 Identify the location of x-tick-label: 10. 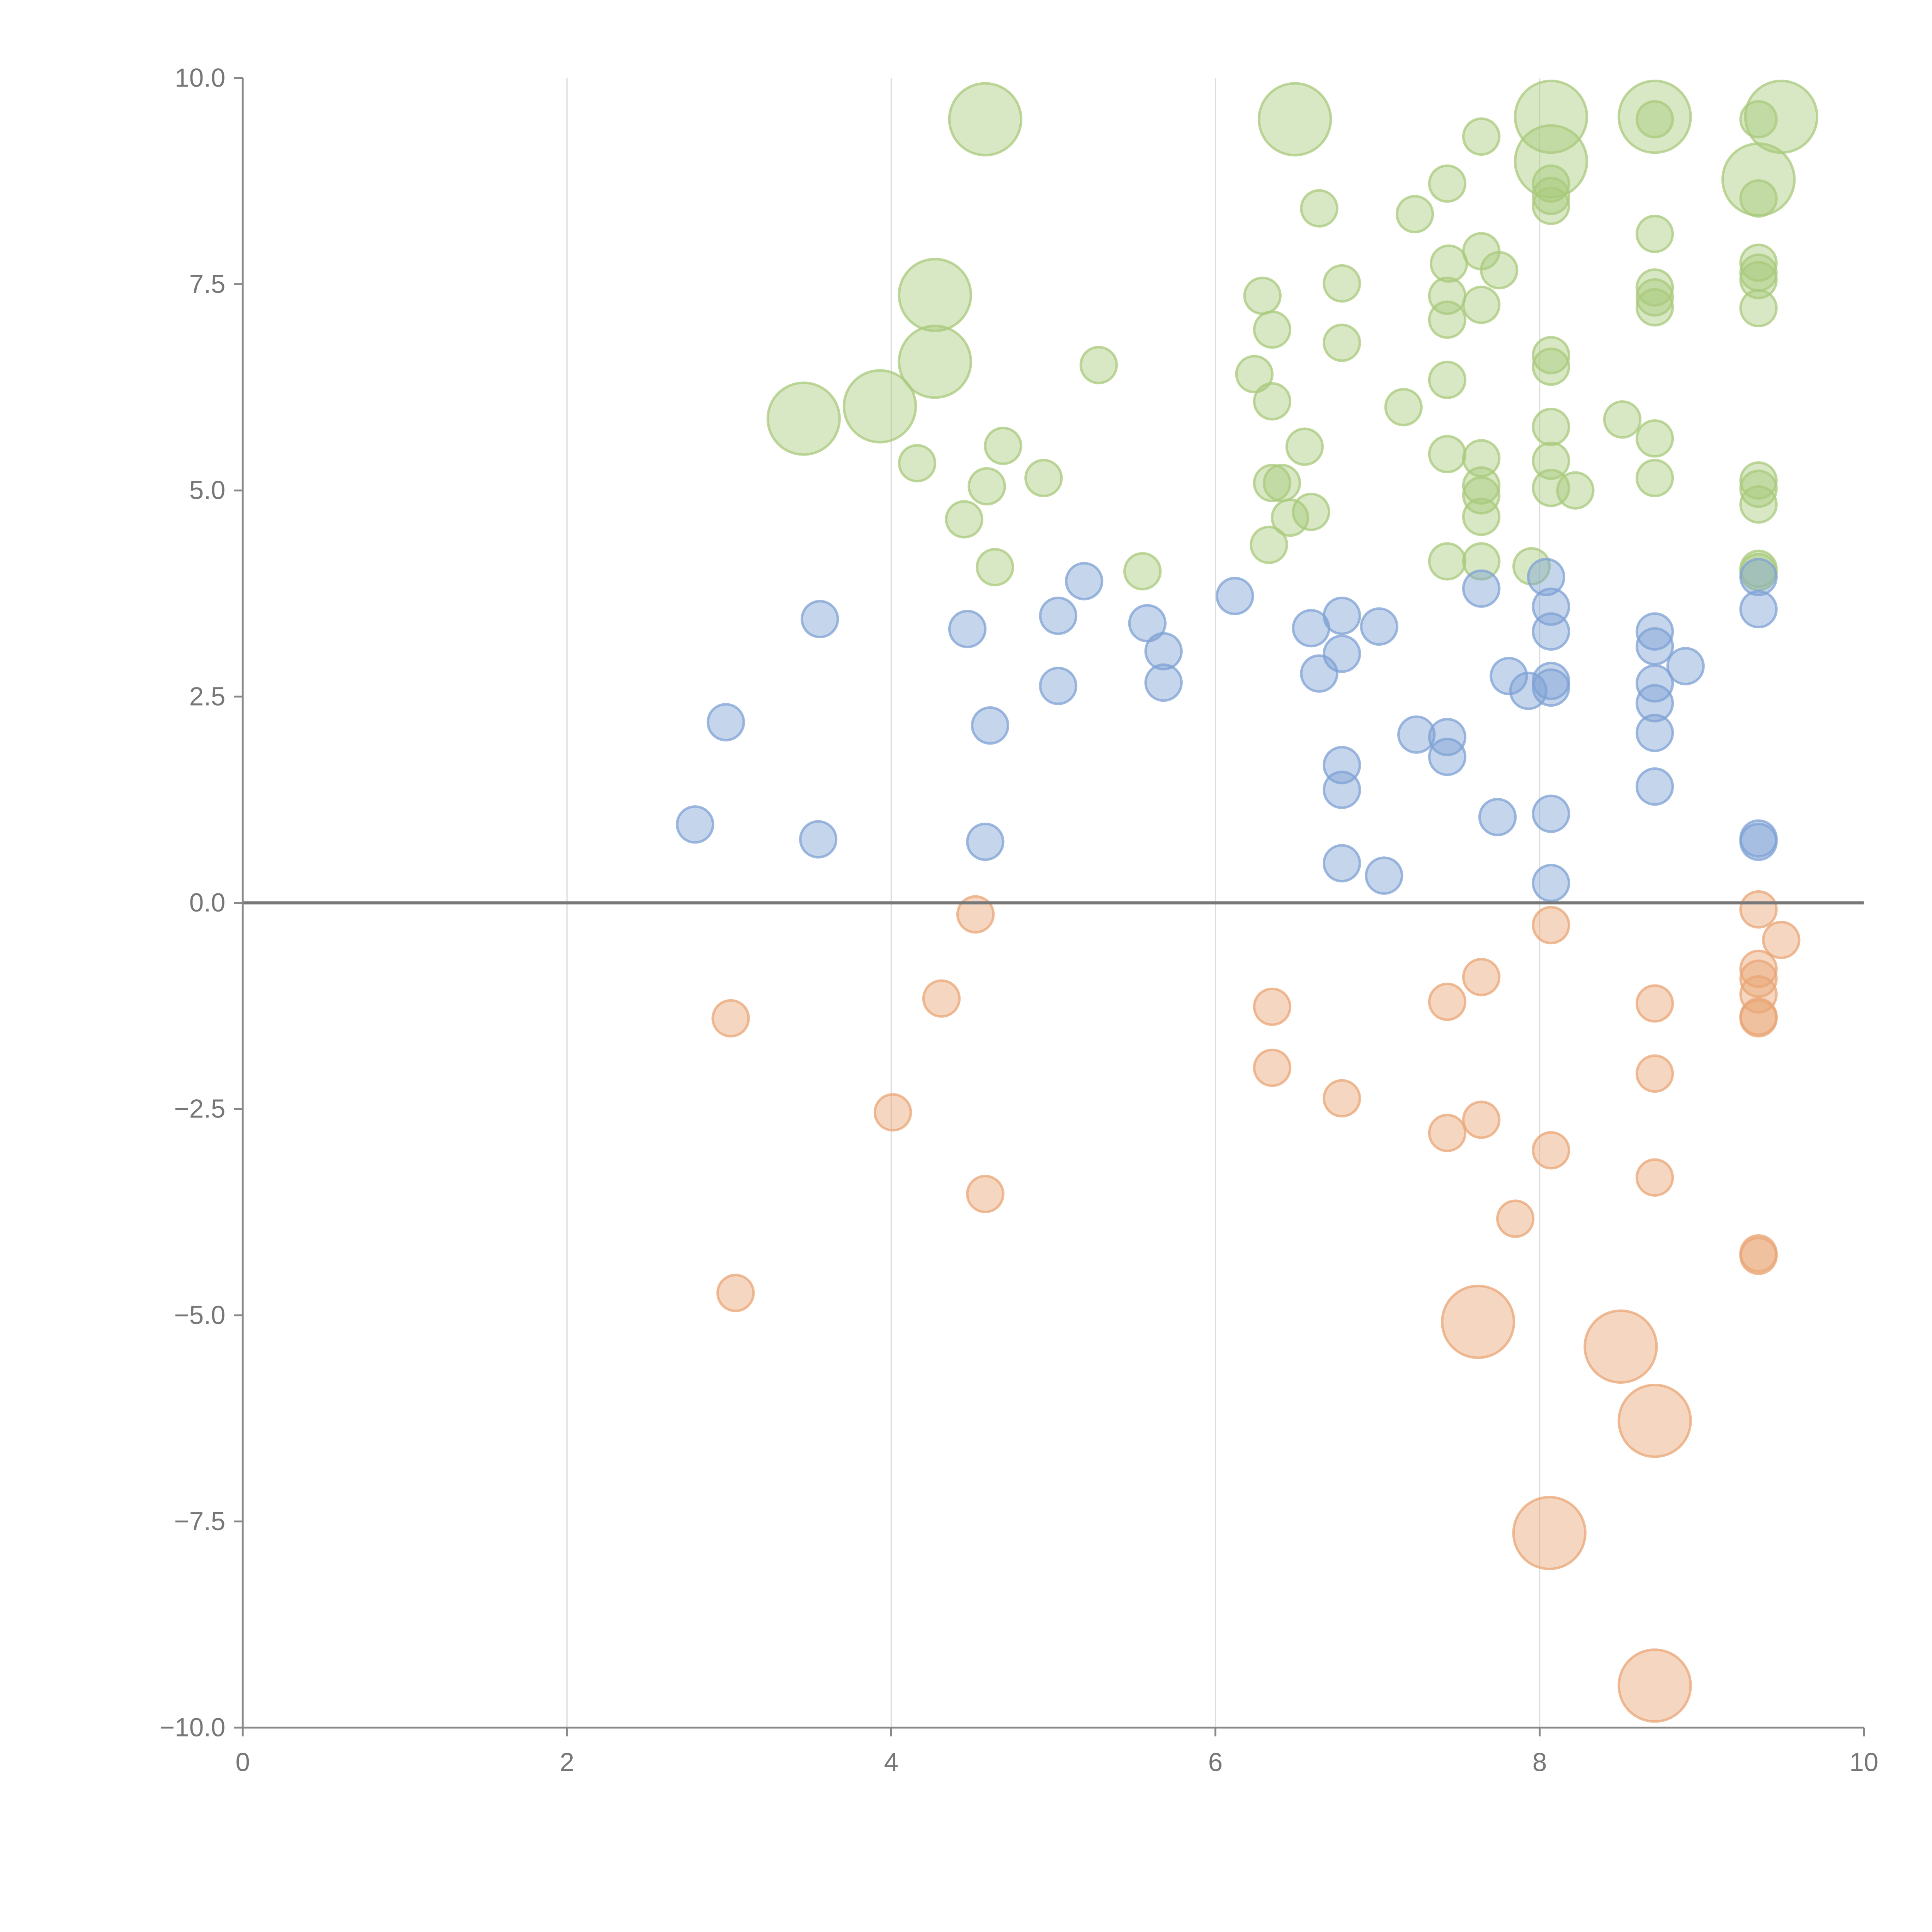
(1864, 1763).